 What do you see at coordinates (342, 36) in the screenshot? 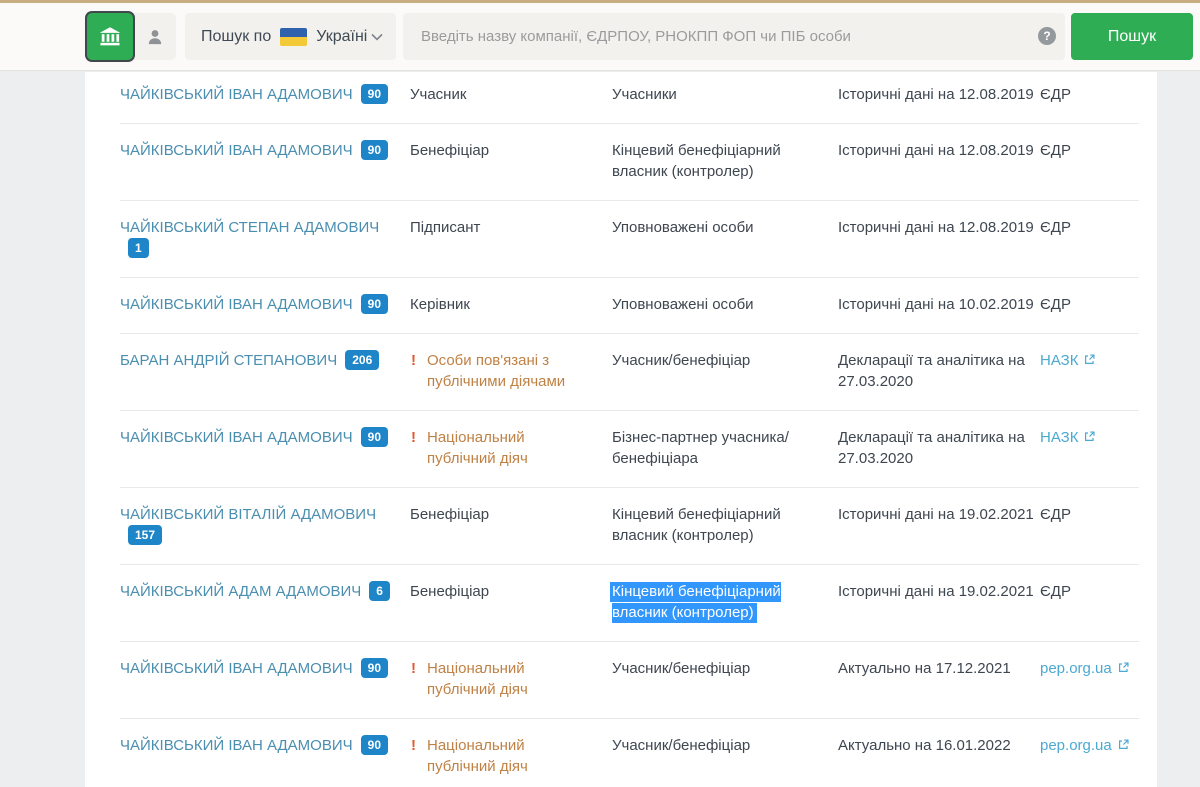
I see `scope-country-label: Україні` at bounding box center [342, 36].